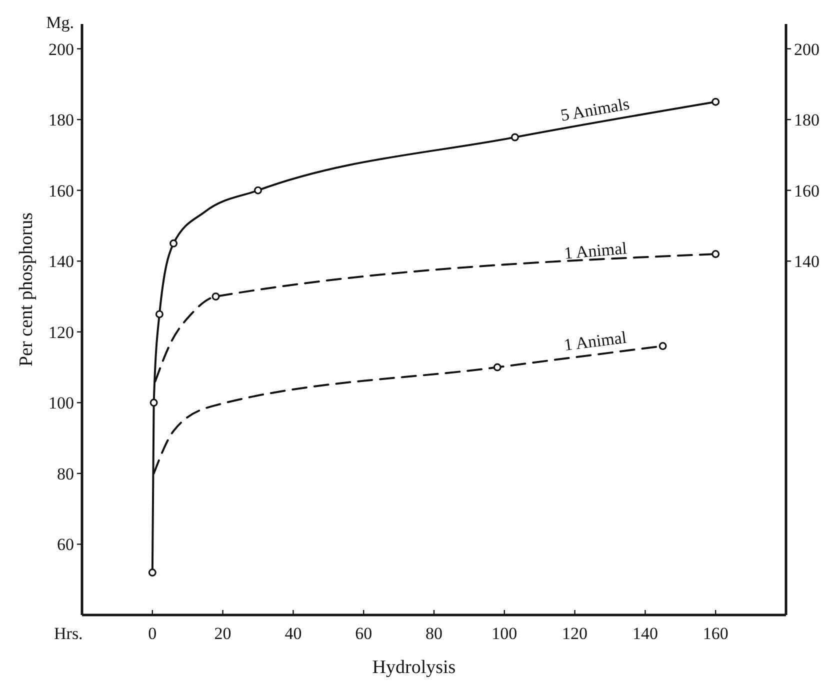 The image size is (840, 685). I want to click on x-tick-label: 120, so click(575, 633).